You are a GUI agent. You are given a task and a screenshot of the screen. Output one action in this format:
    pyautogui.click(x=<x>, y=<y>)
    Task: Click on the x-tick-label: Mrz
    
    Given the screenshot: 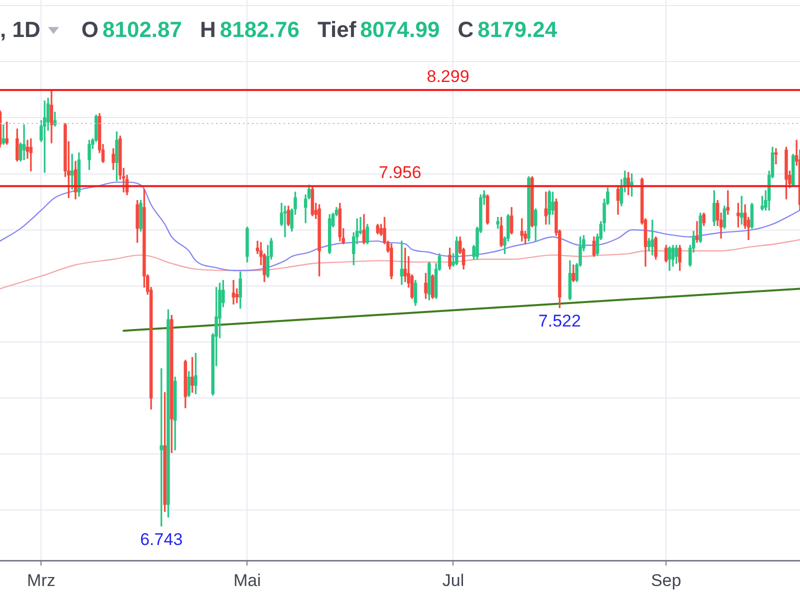 What is the action you would take?
    pyautogui.click(x=41, y=580)
    